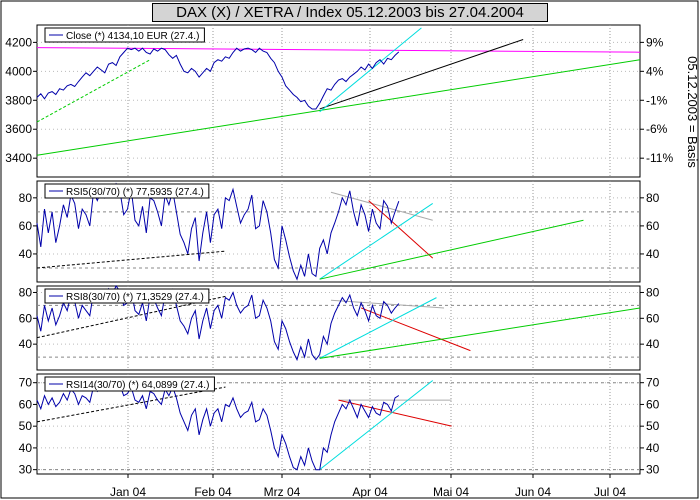 The height and width of the screenshot is (500, 700). Describe the element at coordinates (26, 383) in the screenshot. I see `left-tick-label: 70` at that location.